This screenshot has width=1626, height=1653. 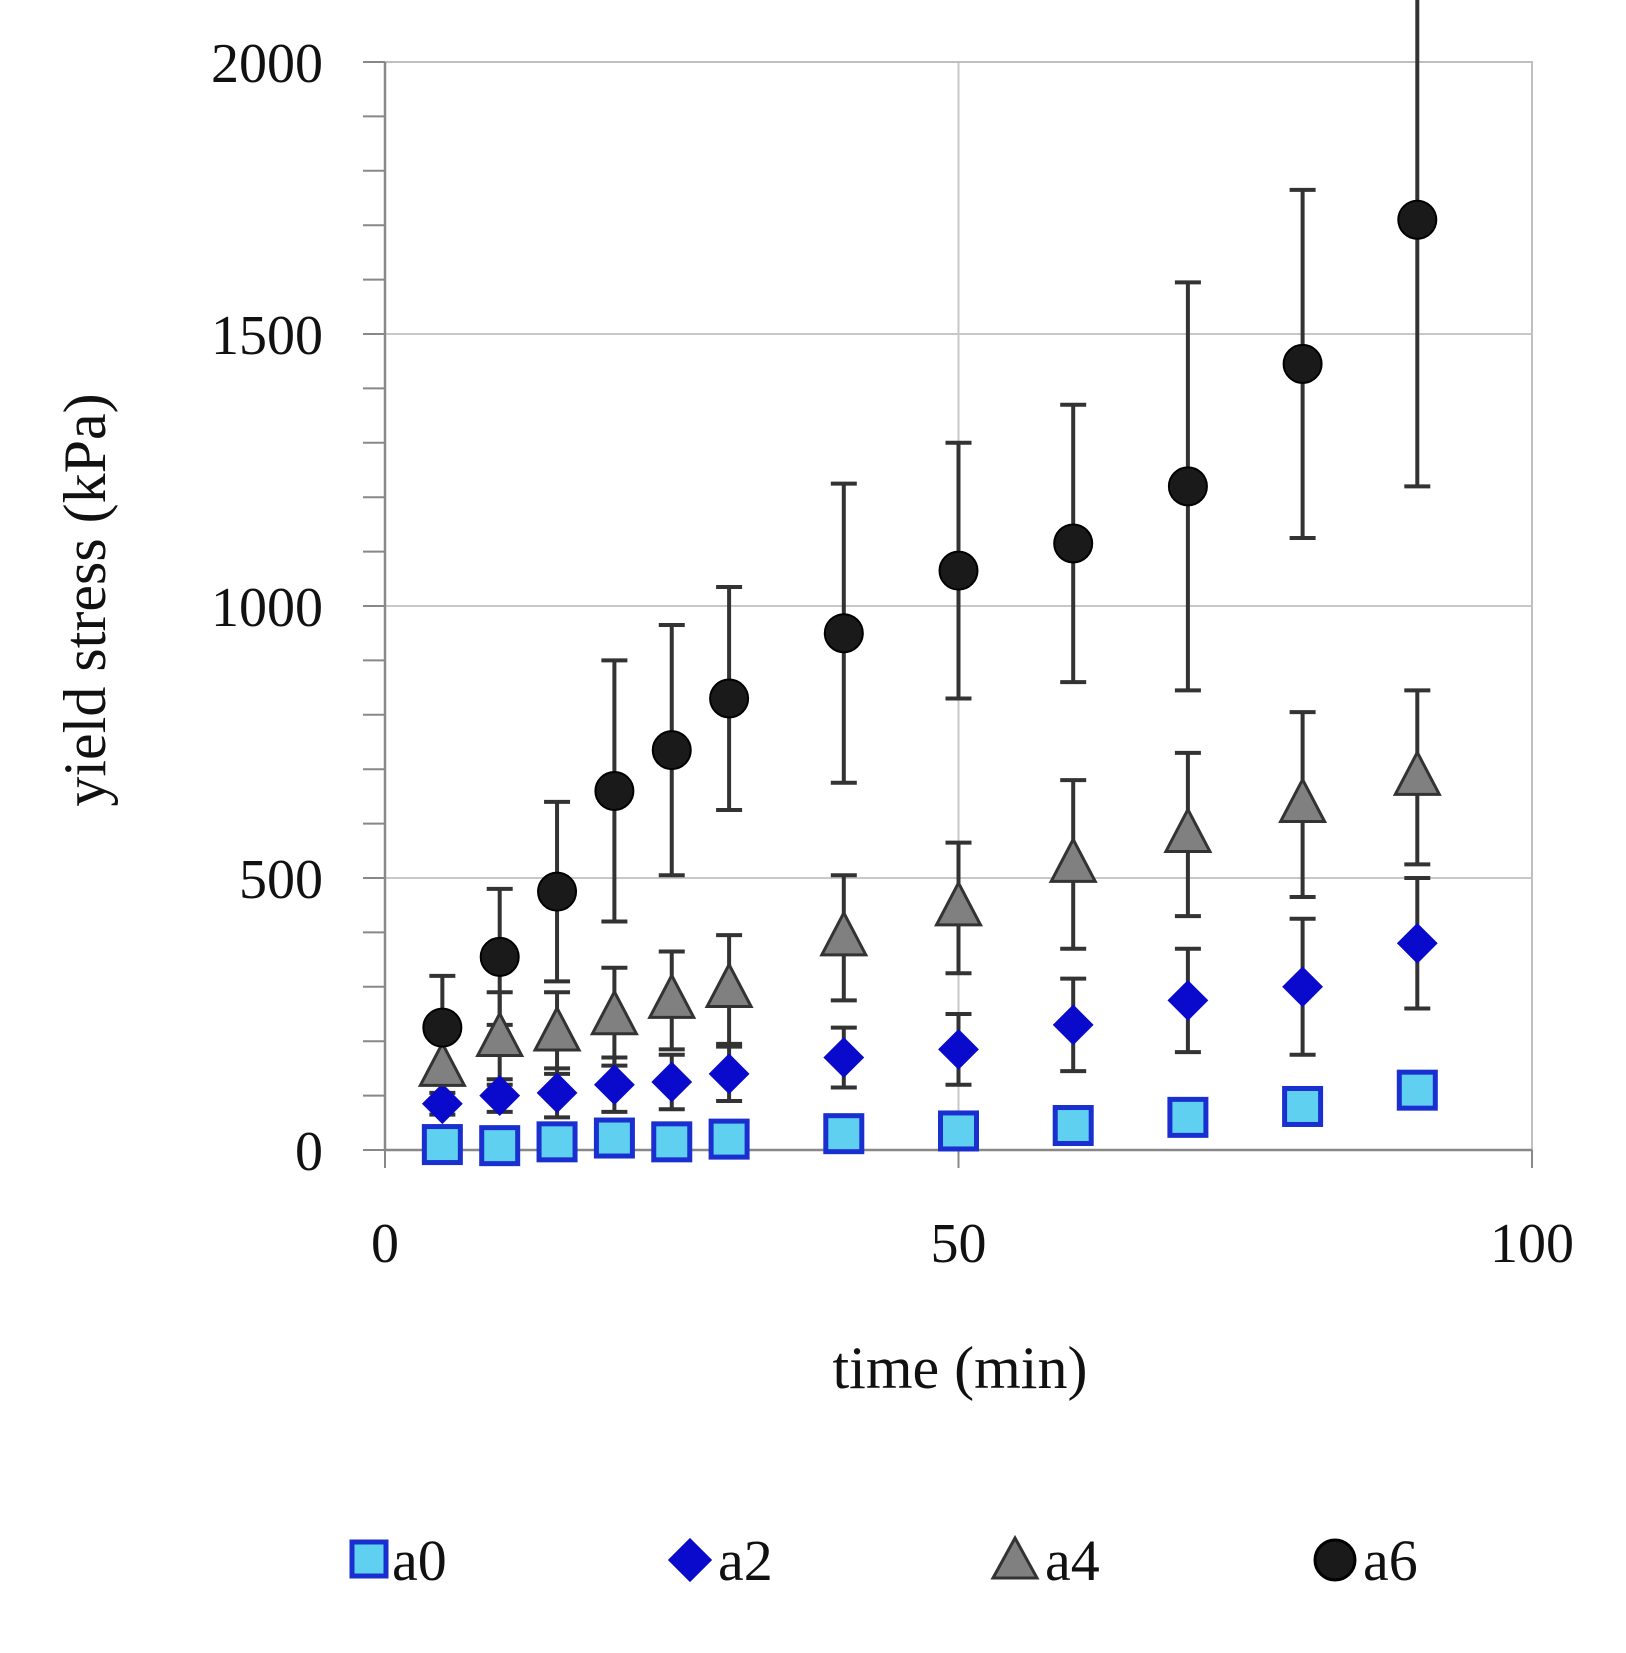 I want to click on legend-marker-square-icon, so click(x=369, y=1559).